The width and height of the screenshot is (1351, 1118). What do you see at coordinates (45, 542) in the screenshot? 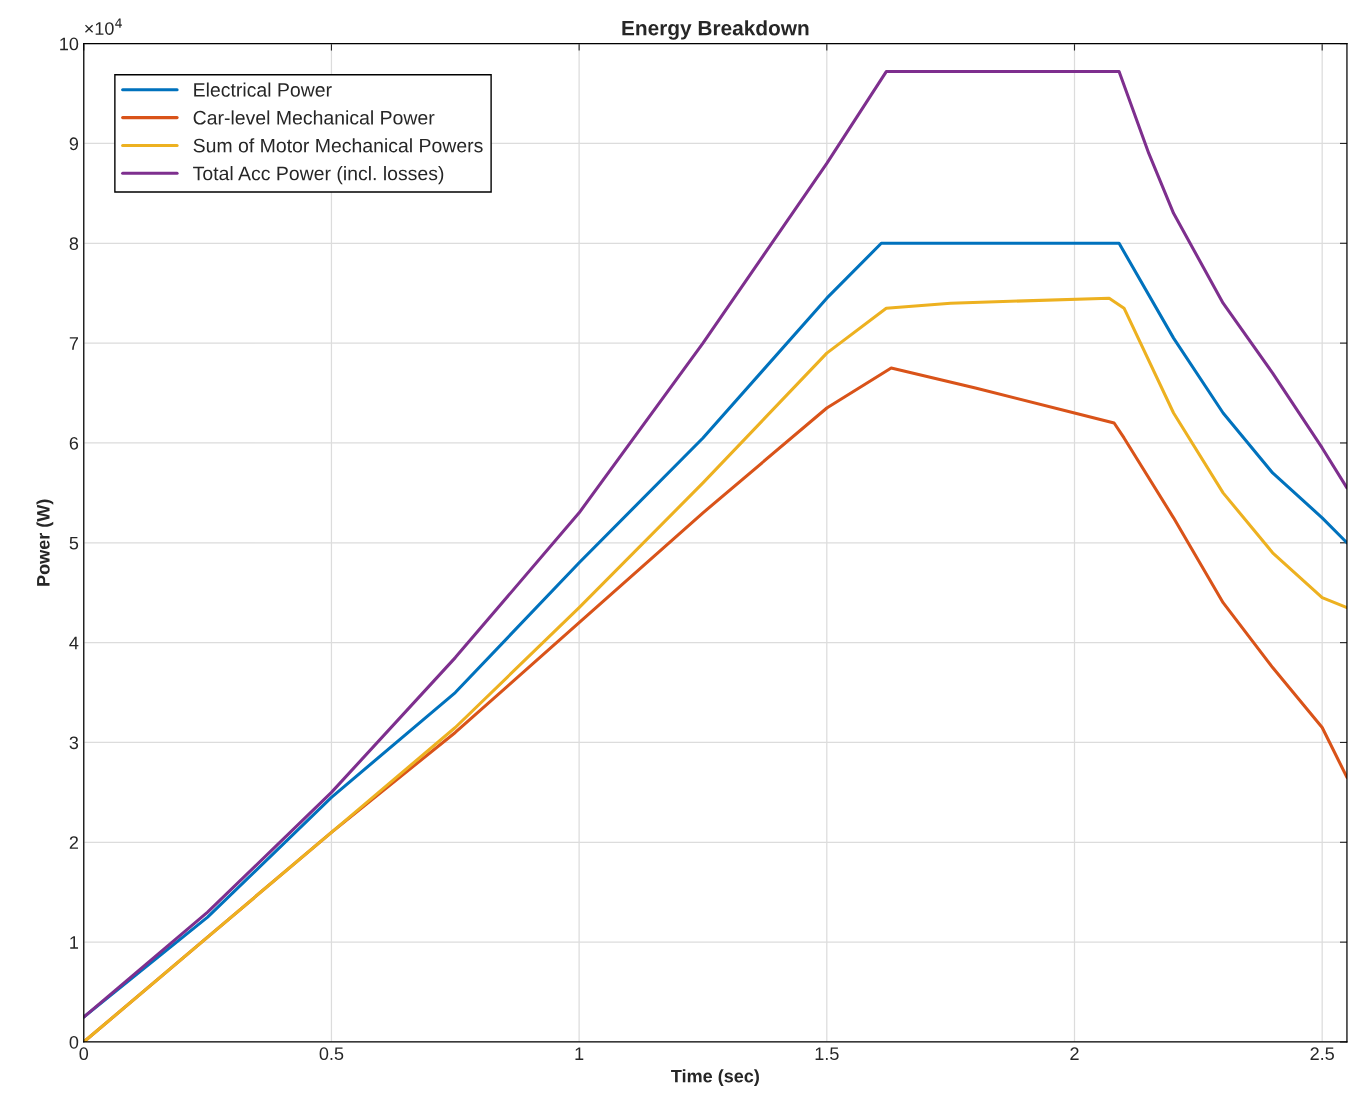
I see `y-axis-title: Power (W)` at bounding box center [45, 542].